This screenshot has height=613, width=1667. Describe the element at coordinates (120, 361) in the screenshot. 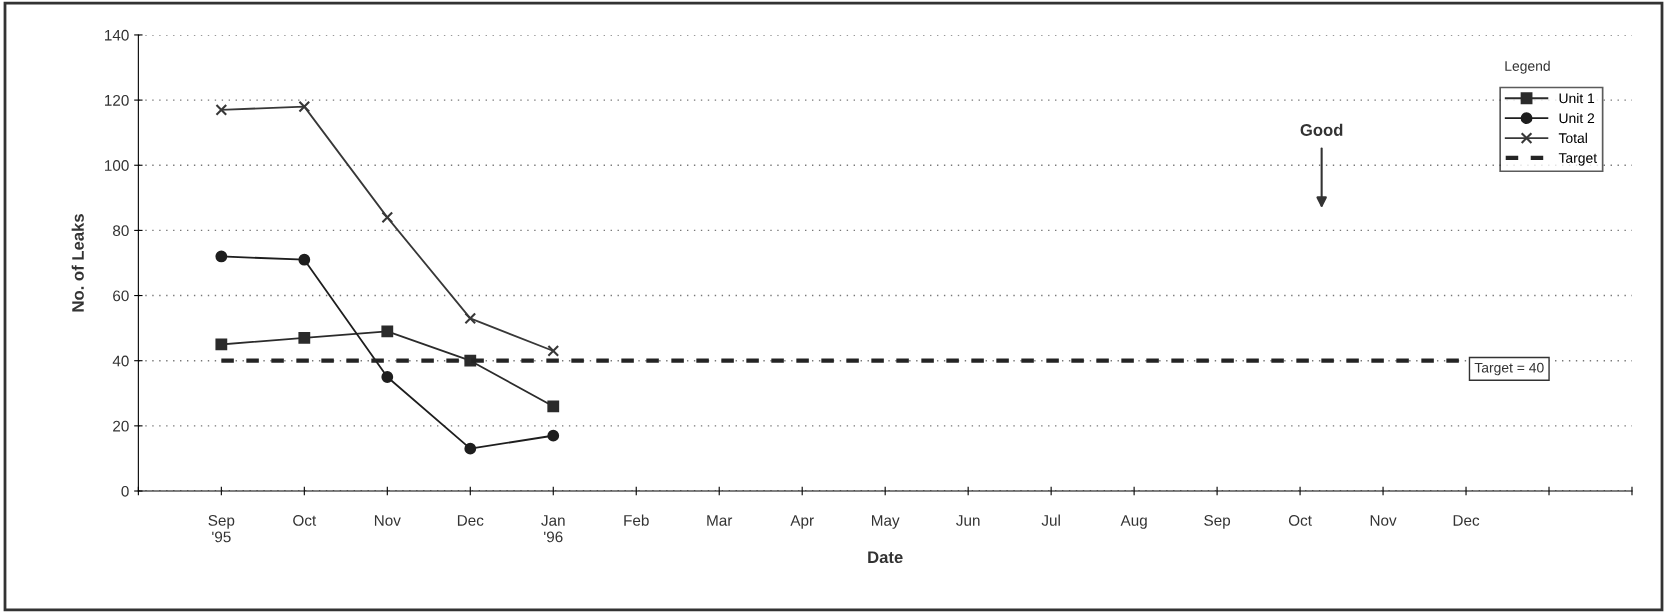

I see `y-tick-label: 40` at that location.